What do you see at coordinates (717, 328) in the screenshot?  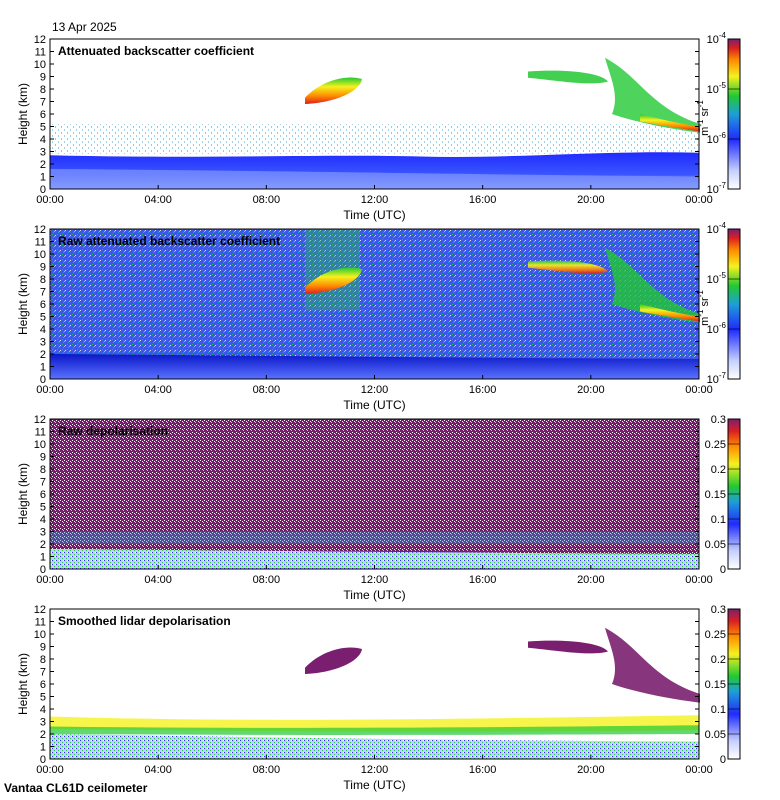 I see `colorbar-tick-label: 10⁻⁶` at bounding box center [717, 328].